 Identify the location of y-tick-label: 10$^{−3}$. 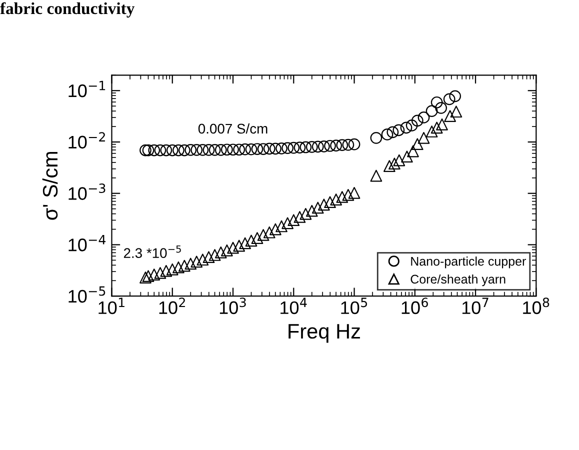
(87, 191).